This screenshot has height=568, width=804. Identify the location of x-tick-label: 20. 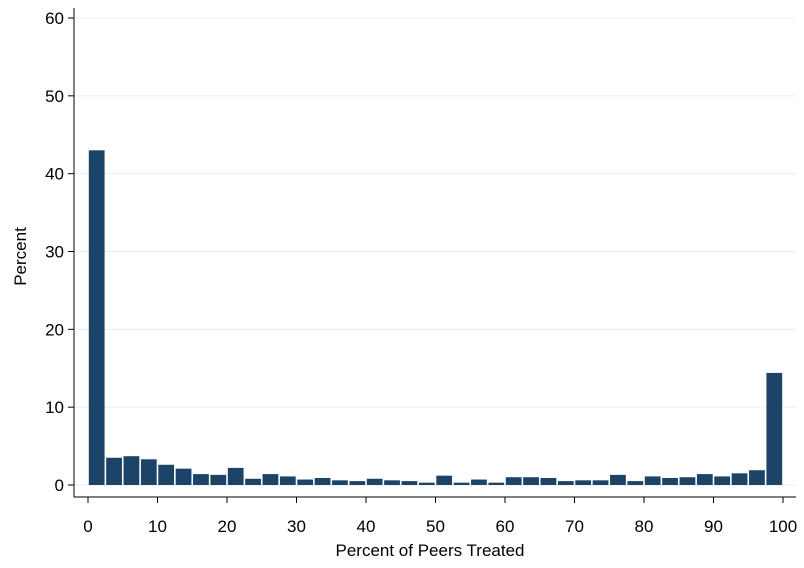
(227, 526).